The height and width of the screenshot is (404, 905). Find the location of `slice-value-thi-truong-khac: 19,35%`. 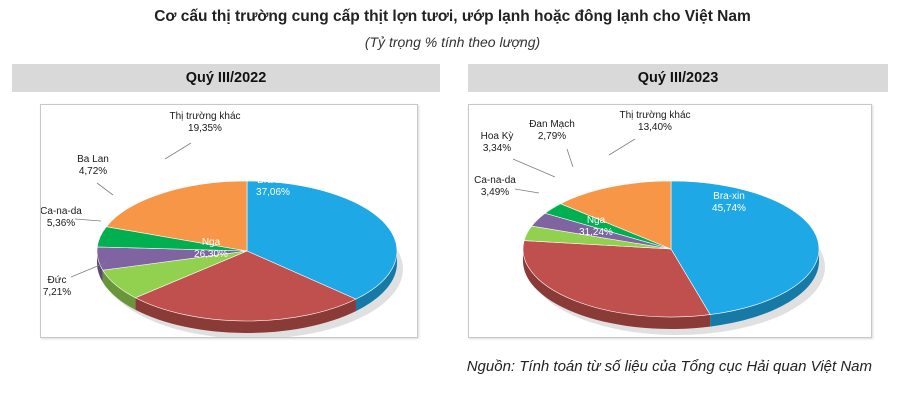

slice-value-thi-truong-khac: 19,35% is located at coordinates (205, 128).